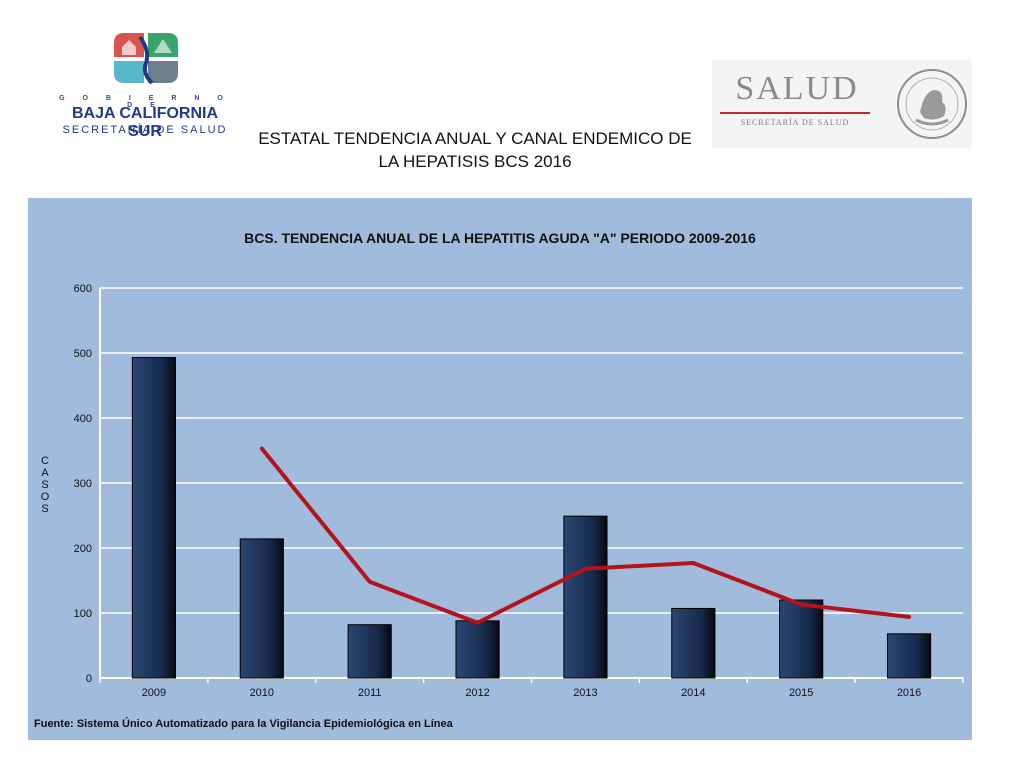  What do you see at coordinates (83, 484) in the screenshot?
I see `y-tick-label: 300` at bounding box center [83, 484].